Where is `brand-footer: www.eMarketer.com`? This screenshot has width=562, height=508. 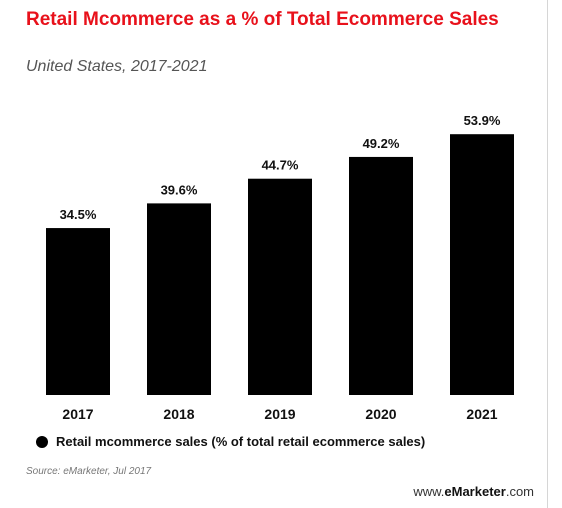
brand-footer: www.eMarketer.com is located at coordinates (473, 491).